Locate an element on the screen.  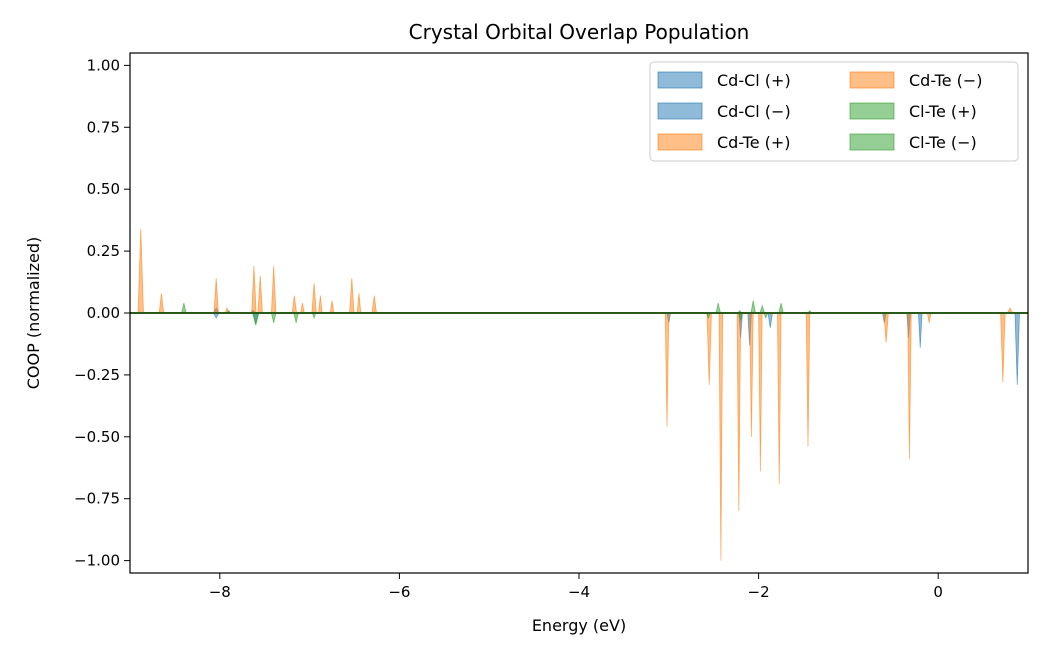
x-axis: −8 −6 −4 −2 0 is located at coordinates (576, 587).